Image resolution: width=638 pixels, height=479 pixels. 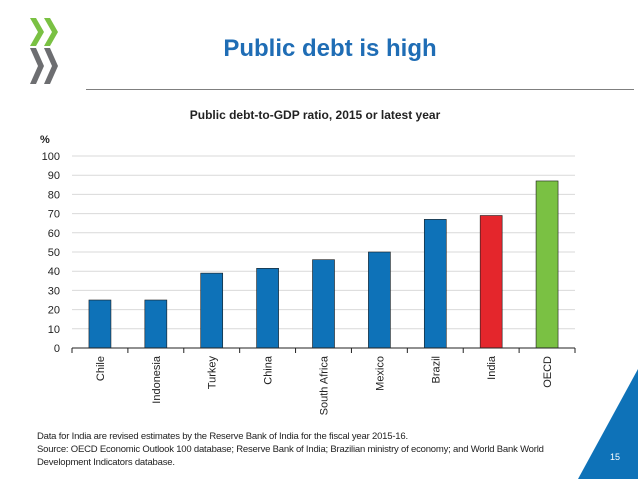 I want to click on x-category-label: Brazil, so click(x=436, y=370).